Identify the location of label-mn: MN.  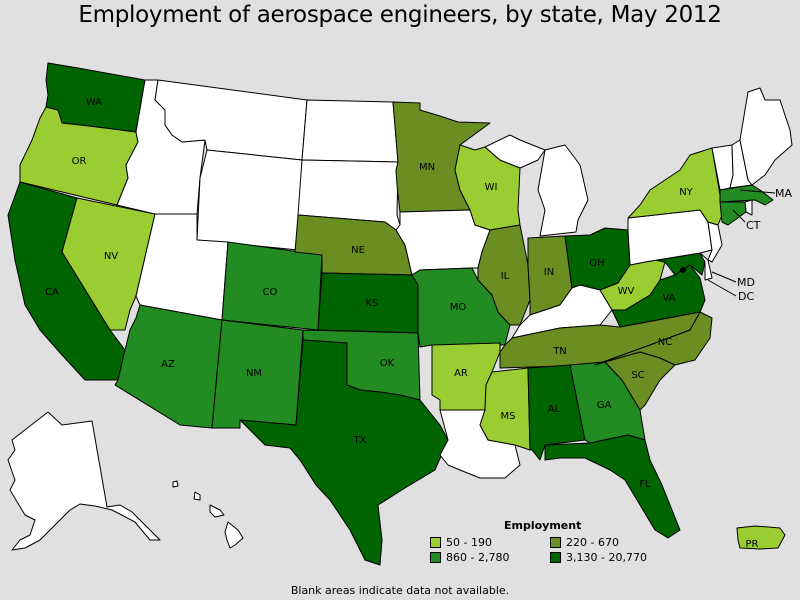
(427, 167).